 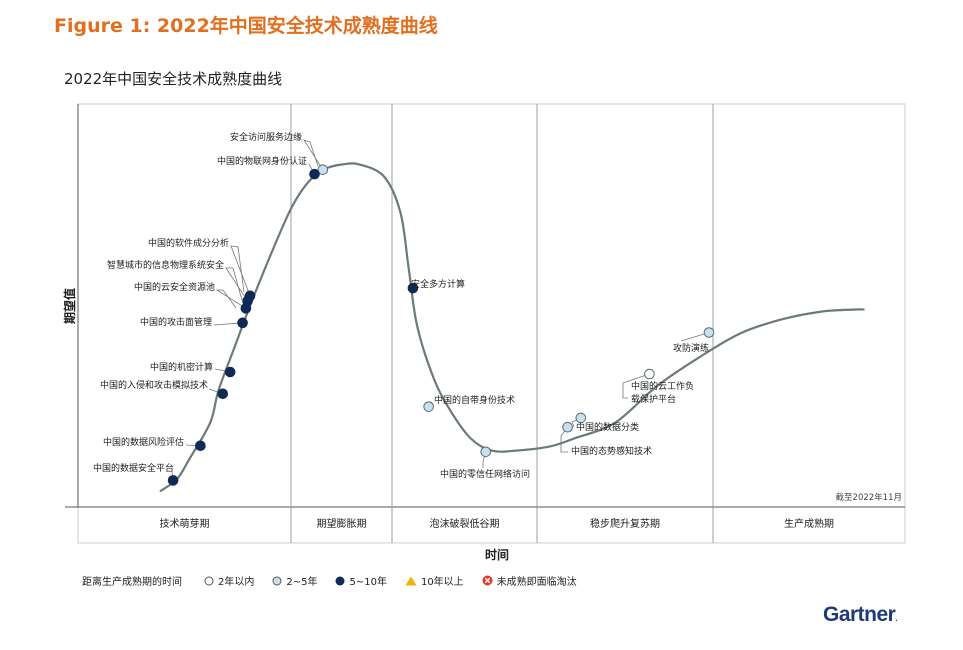 I want to click on navy-circle-icon, so click(x=340, y=580).